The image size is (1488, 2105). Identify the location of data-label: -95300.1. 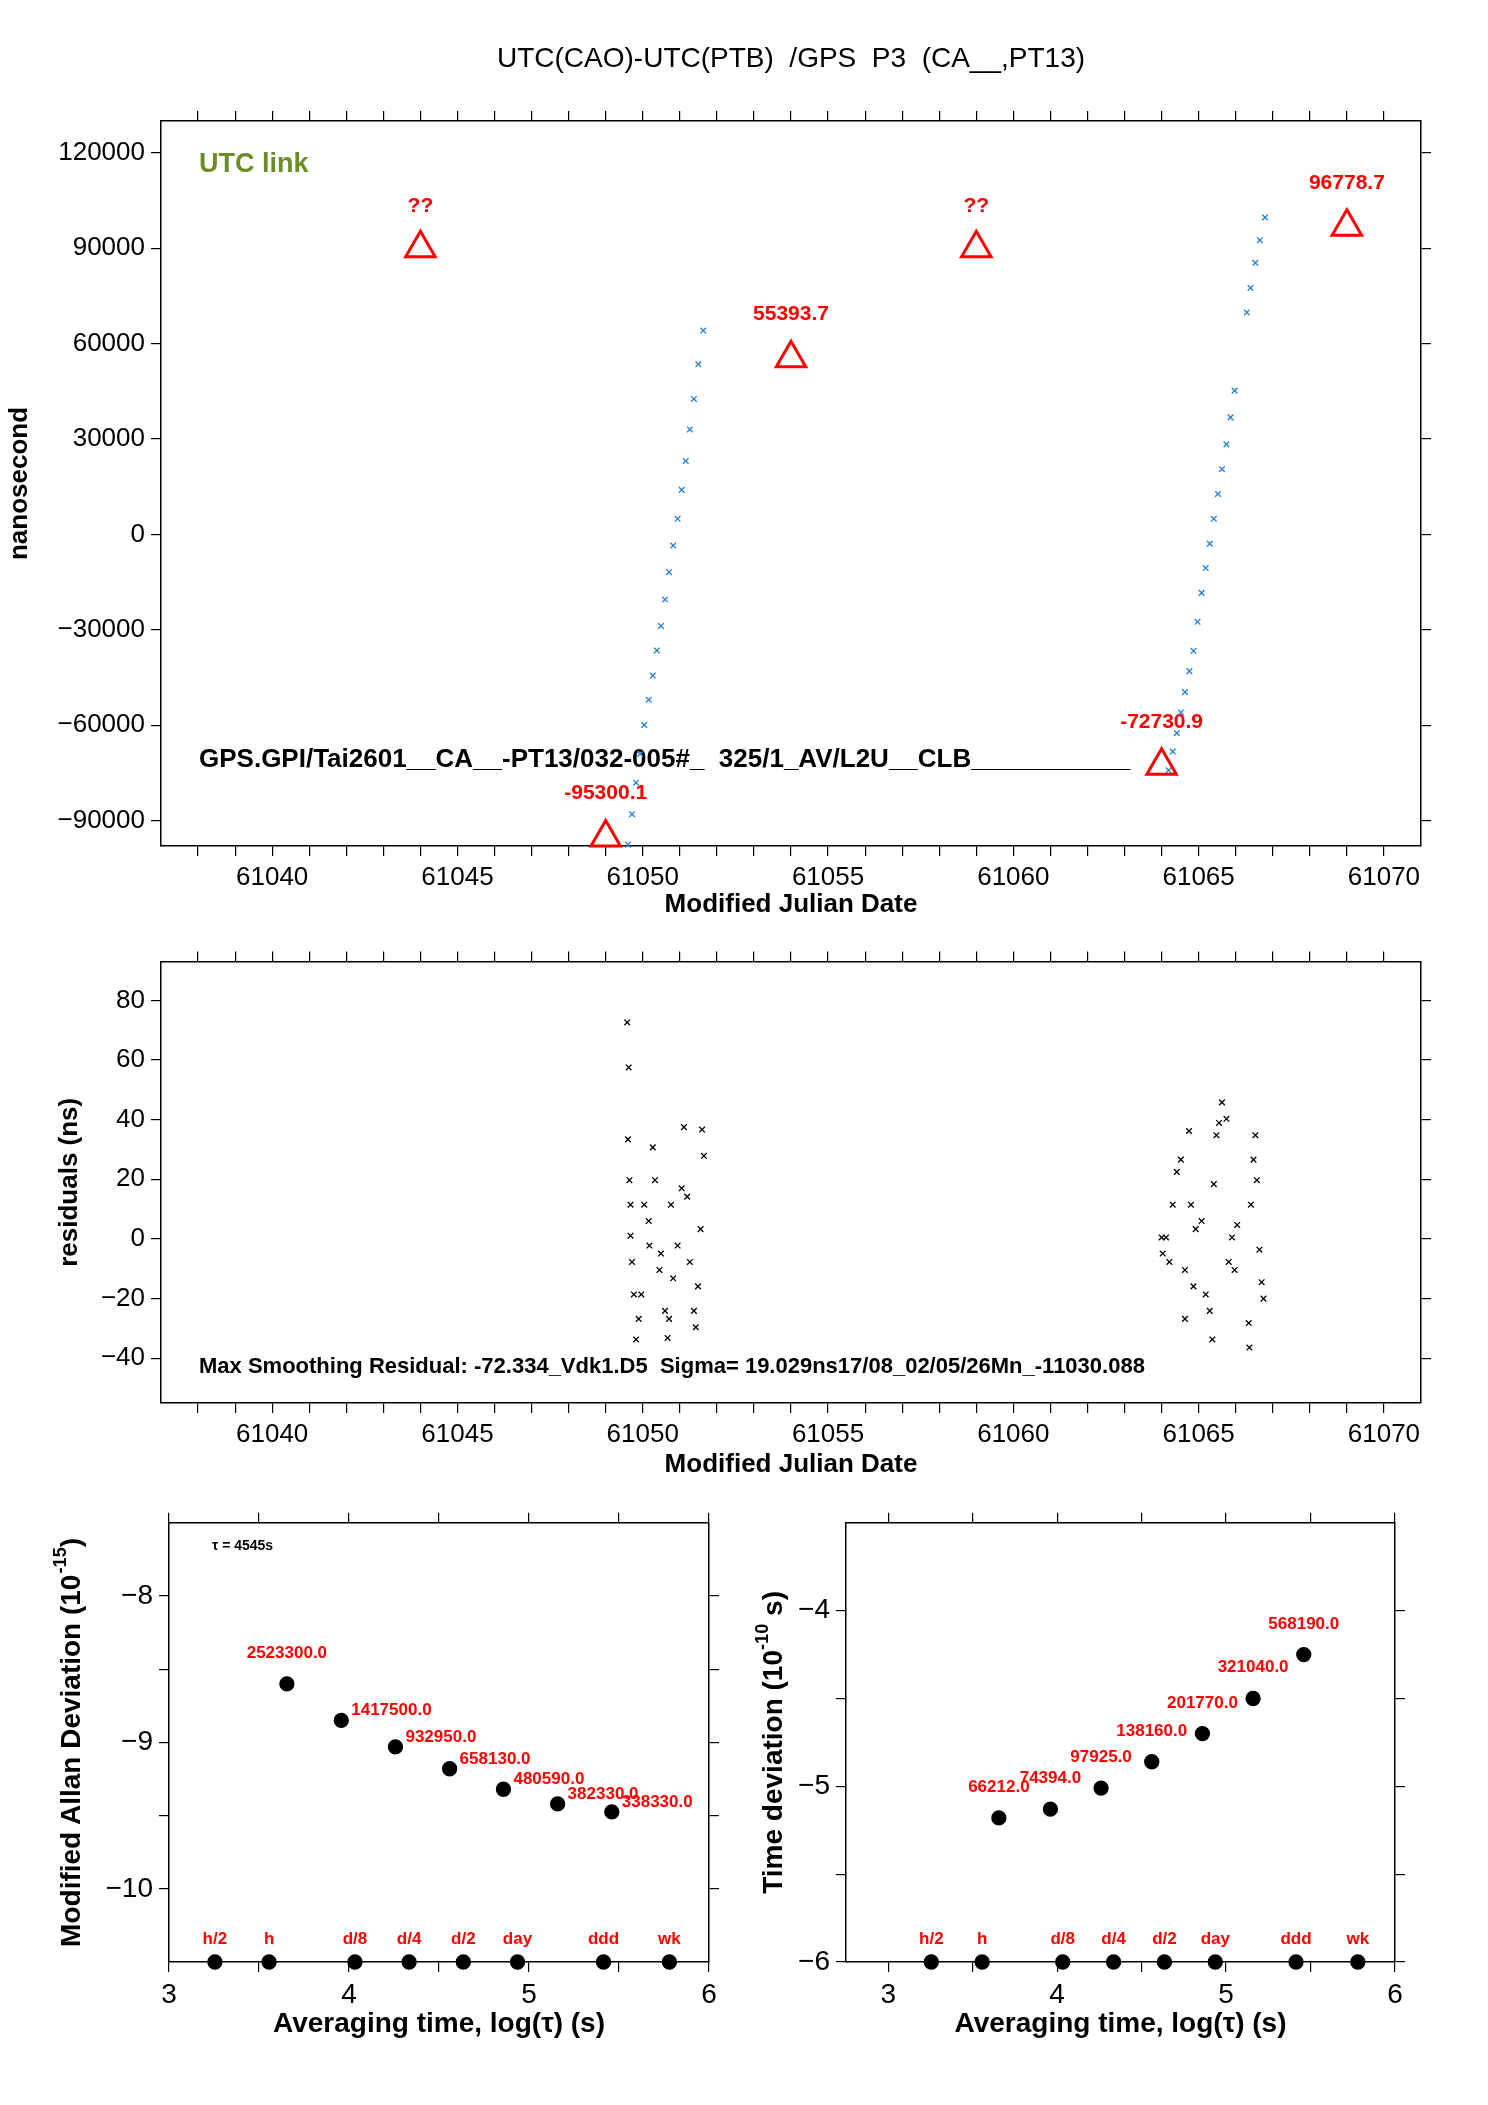
(606, 792).